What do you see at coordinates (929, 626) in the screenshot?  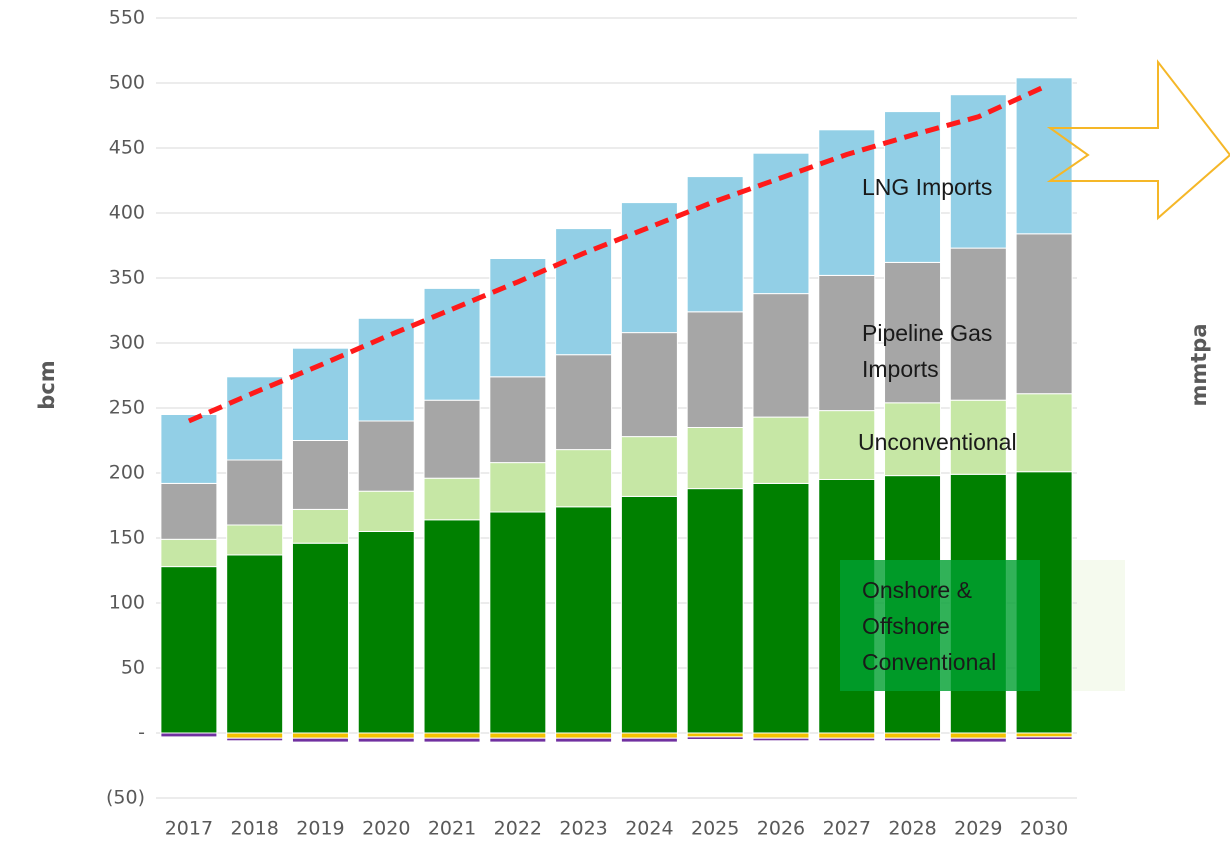 I see `conventional-label: Onshore & Offshore Conventional` at bounding box center [929, 626].